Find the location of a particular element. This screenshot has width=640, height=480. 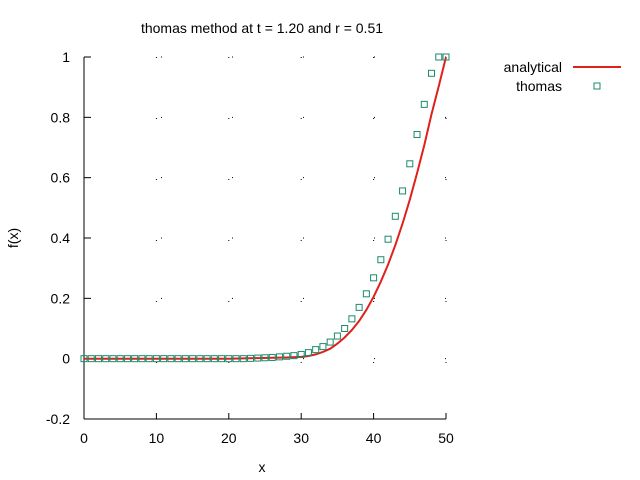

chart-title: thomas method at t = 1.20 and r = 0.51 is located at coordinates (262, 28).